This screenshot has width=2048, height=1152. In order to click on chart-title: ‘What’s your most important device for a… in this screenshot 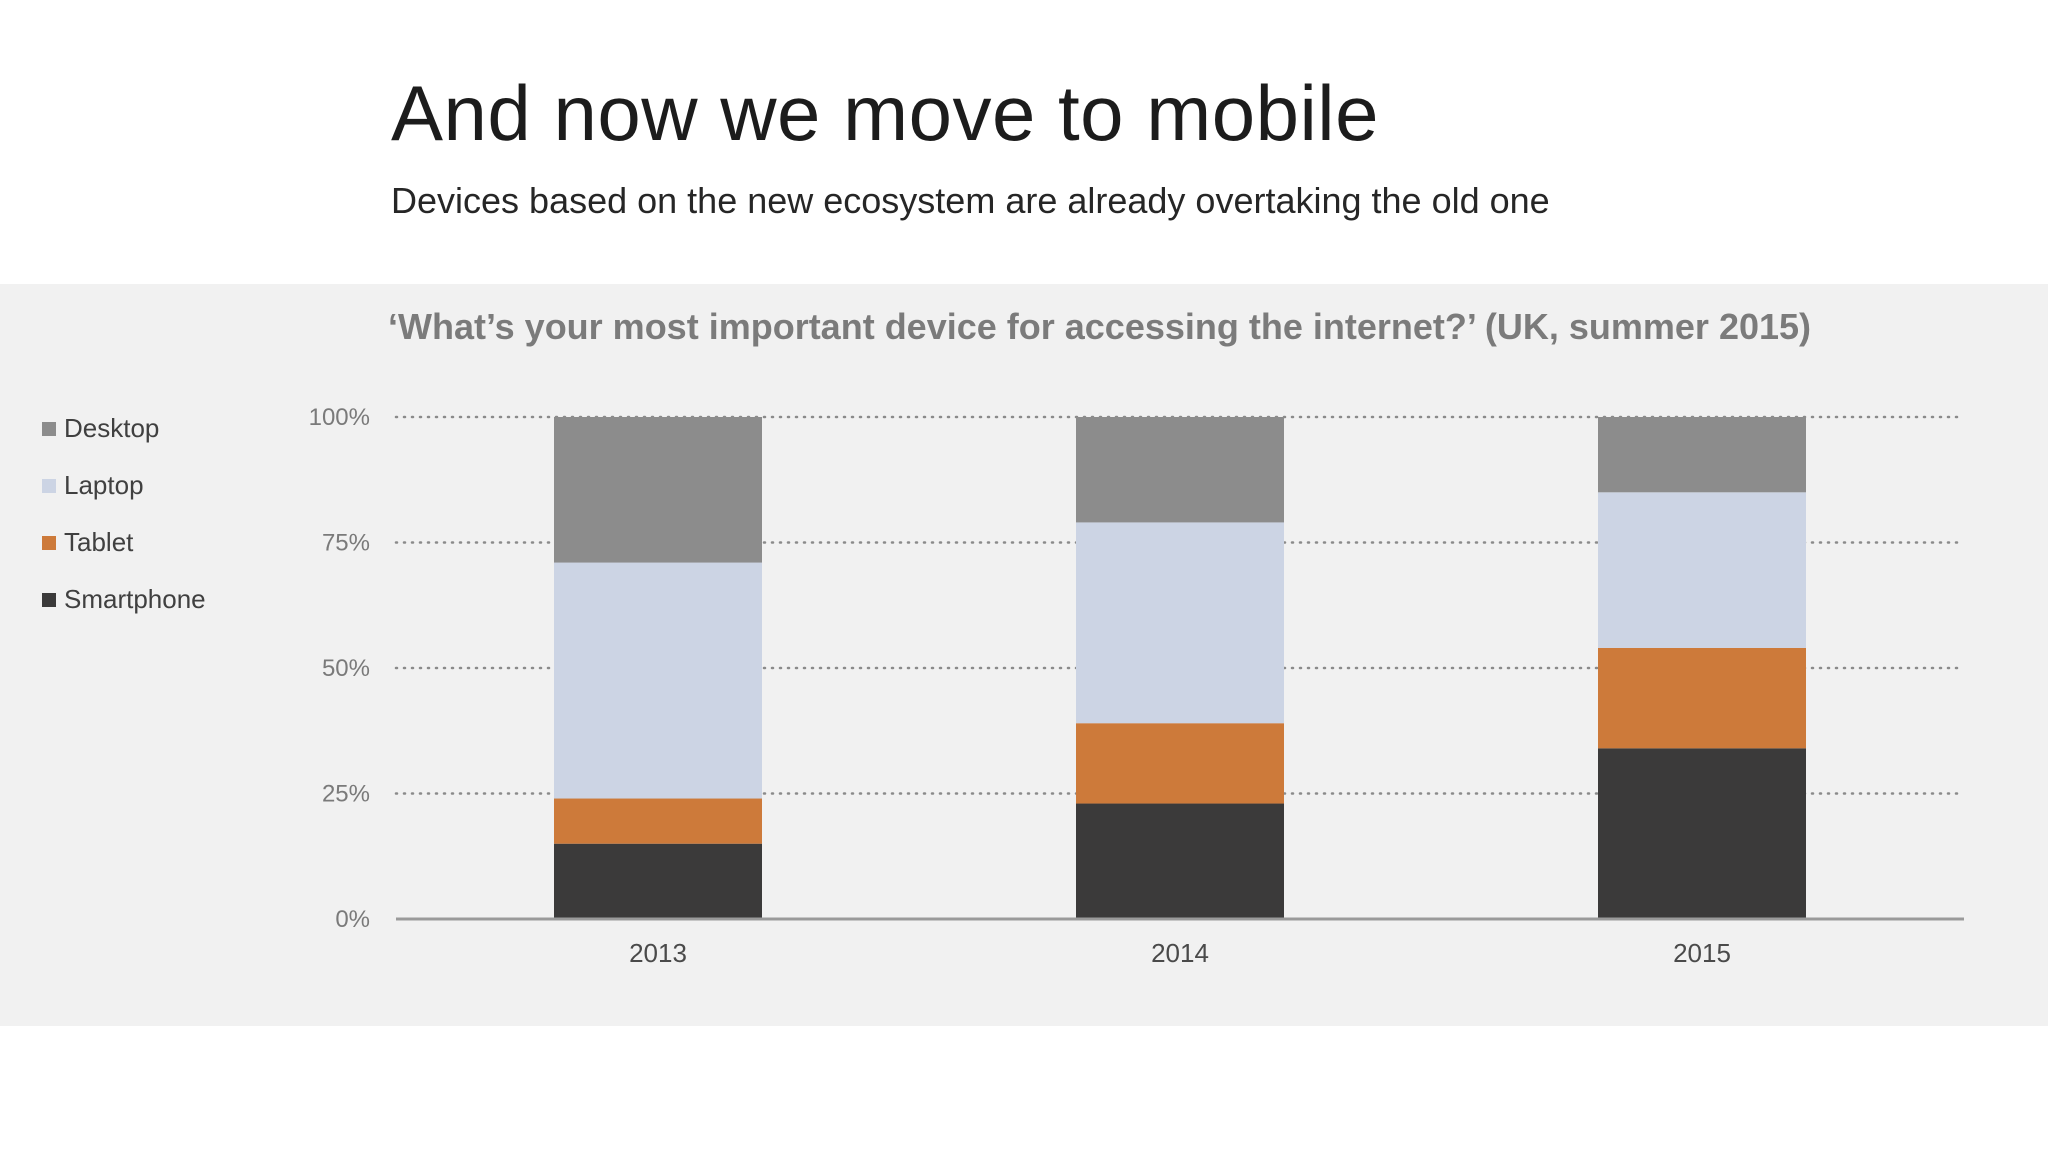, I will do `click(1100, 326)`.